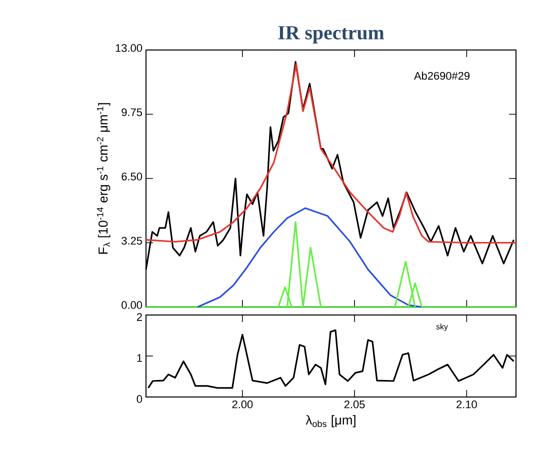  What do you see at coordinates (132, 305) in the screenshot?
I see `y-tick-label: 0.00` at bounding box center [132, 305].